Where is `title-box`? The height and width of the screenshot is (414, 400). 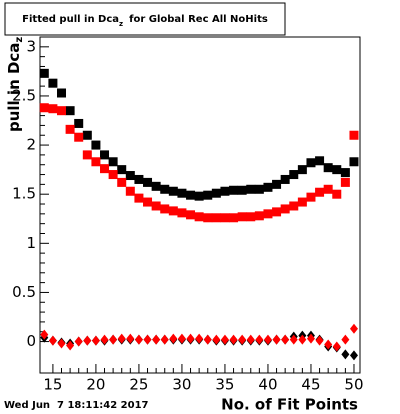
title-box is located at coordinates (145, 19).